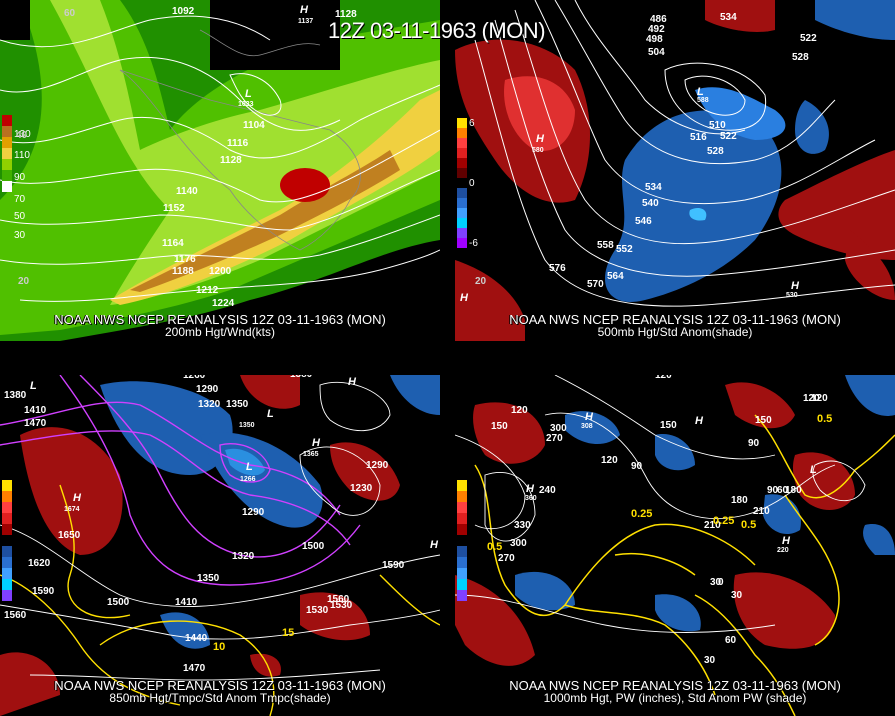 Image resolution: width=895 pixels, height=716 pixels. I want to click on contour-label: 510, so click(717, 125).